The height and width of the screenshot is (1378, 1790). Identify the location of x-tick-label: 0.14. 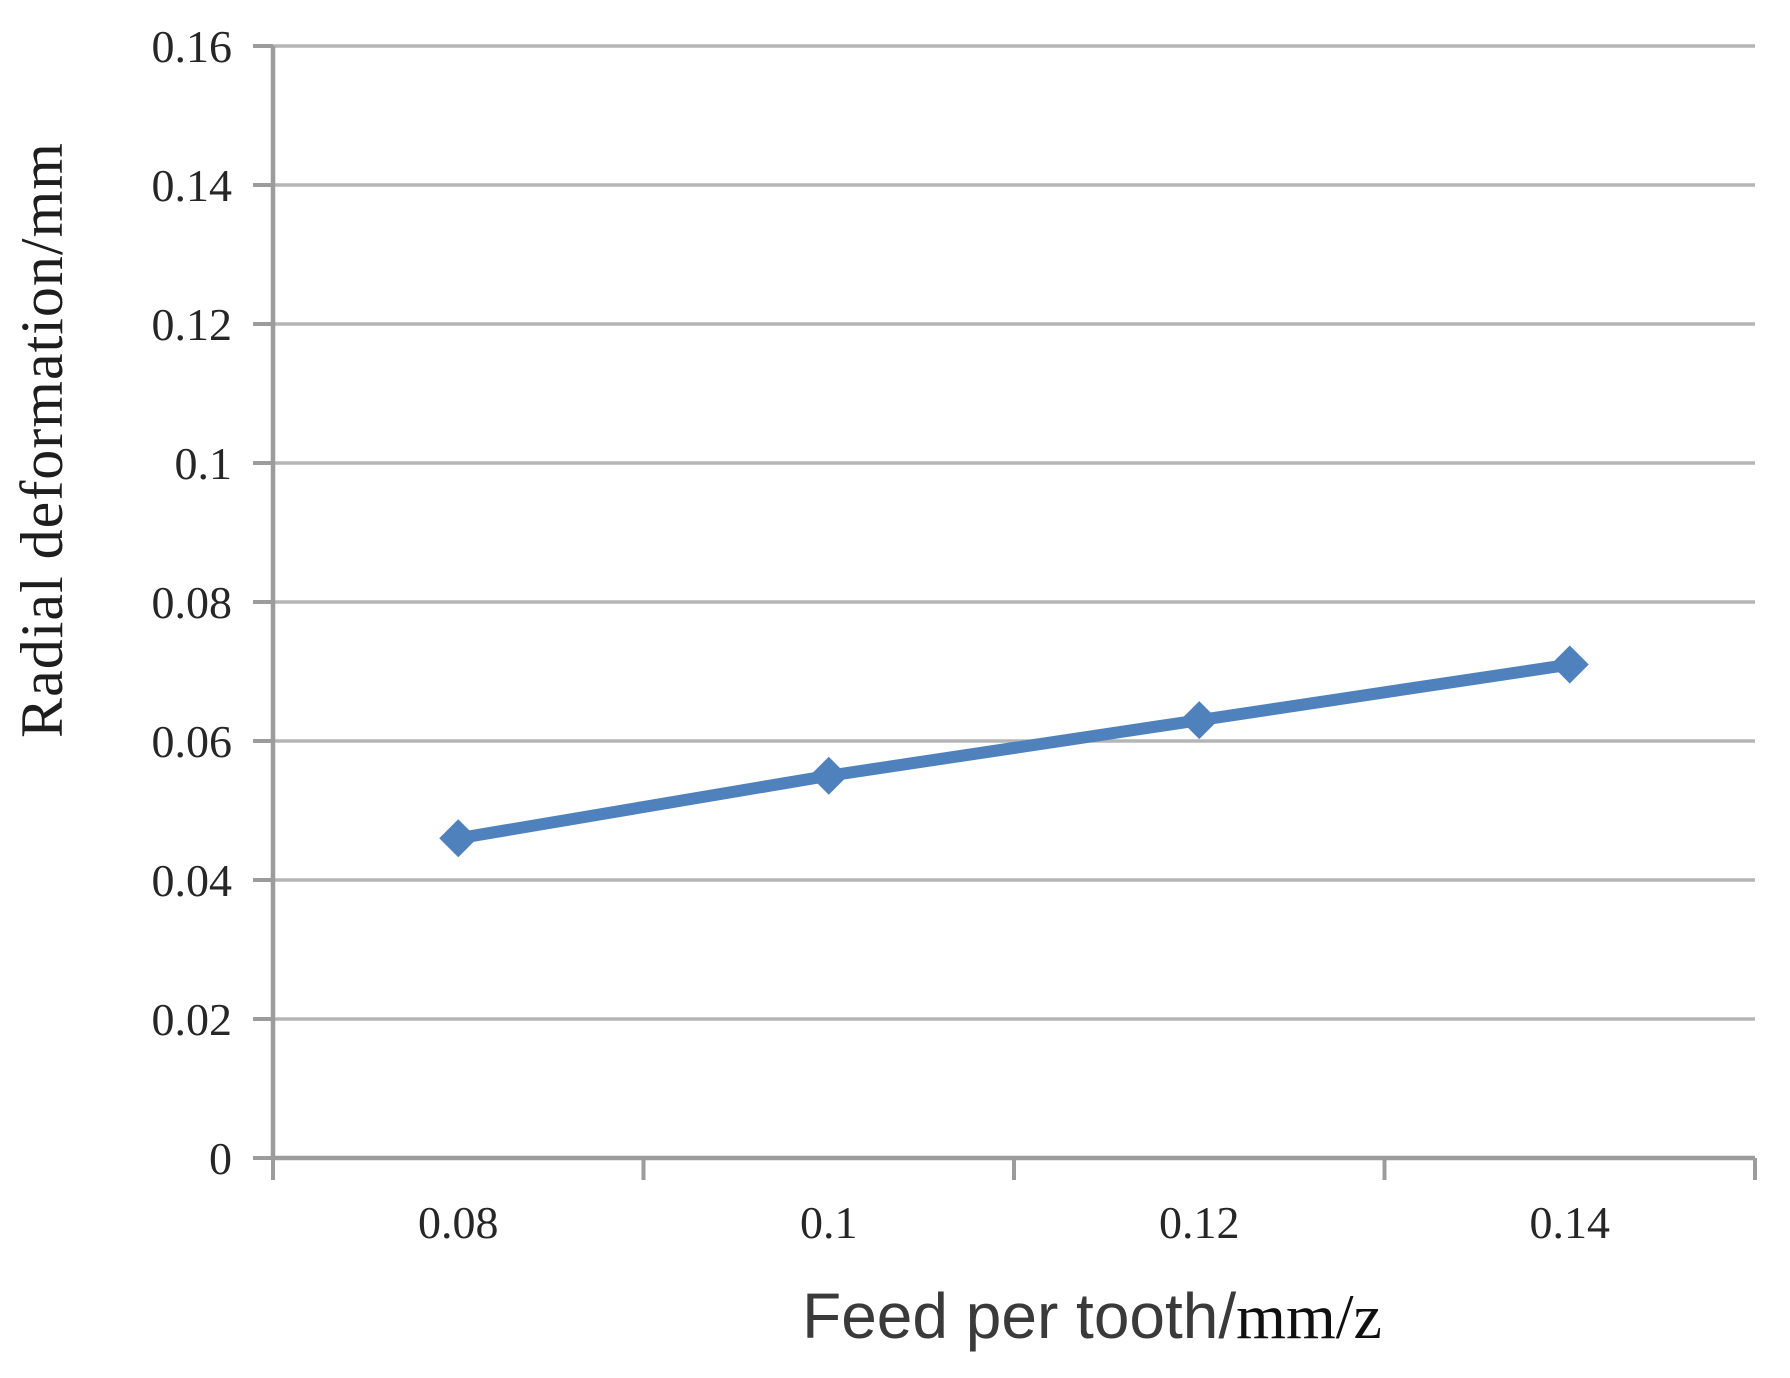
(1570, 1222).